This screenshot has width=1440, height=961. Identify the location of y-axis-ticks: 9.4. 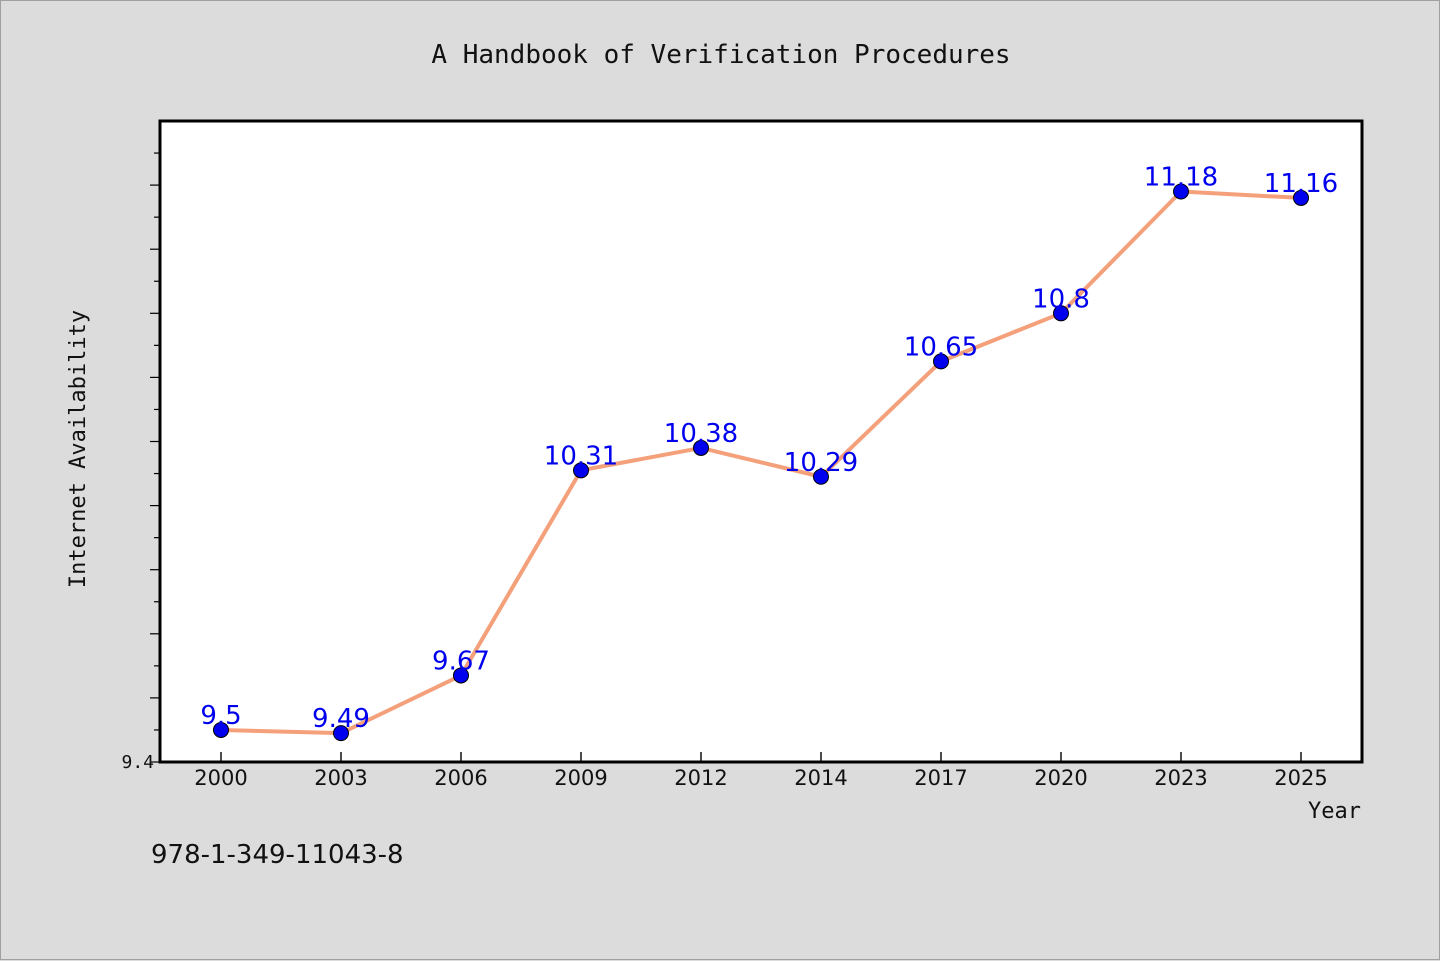
(140, 462).